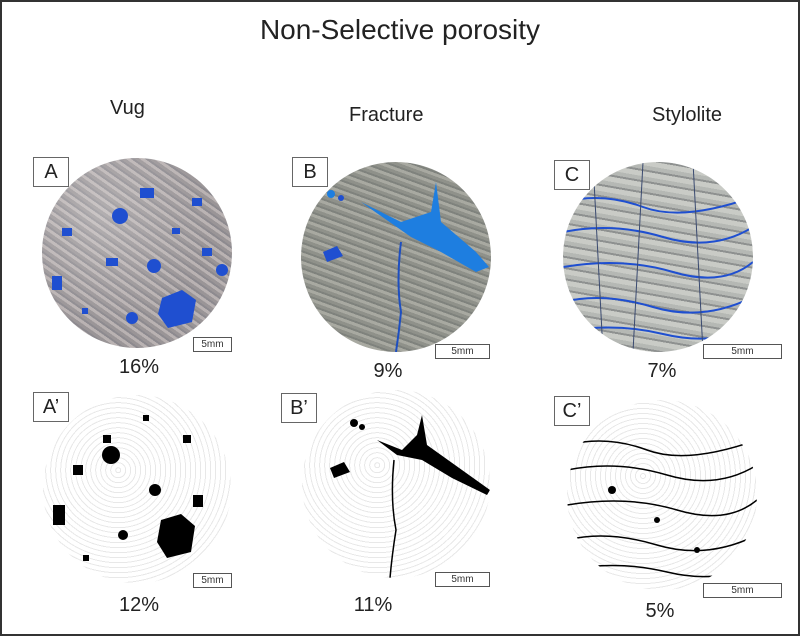 The image size is (800, 636). What do you see at coordinates (51, 172) in the screenshot?
I see `panel-label-a: A` at bounding box center [51, 172].